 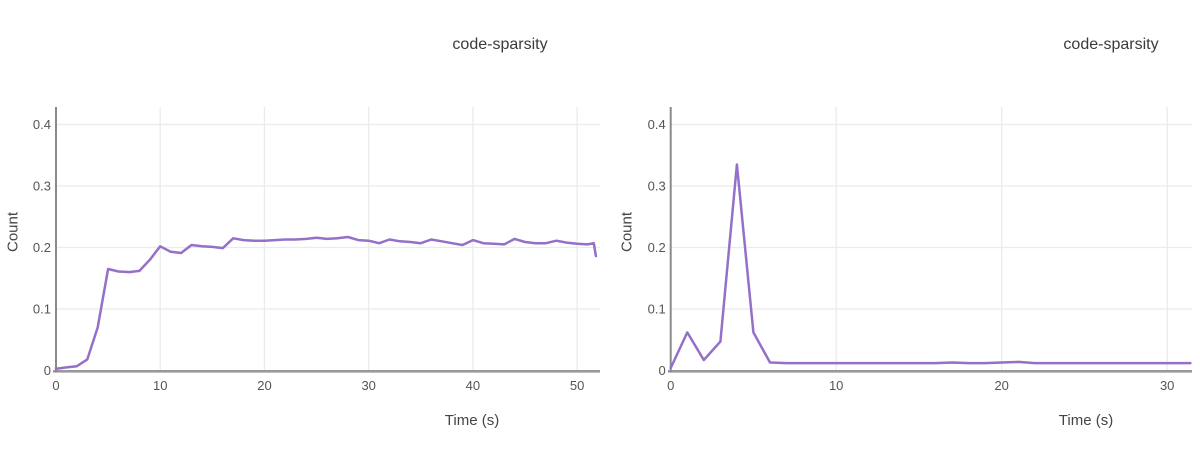 I want to click on x-tick-label: 50, so click(x=577, y=385).